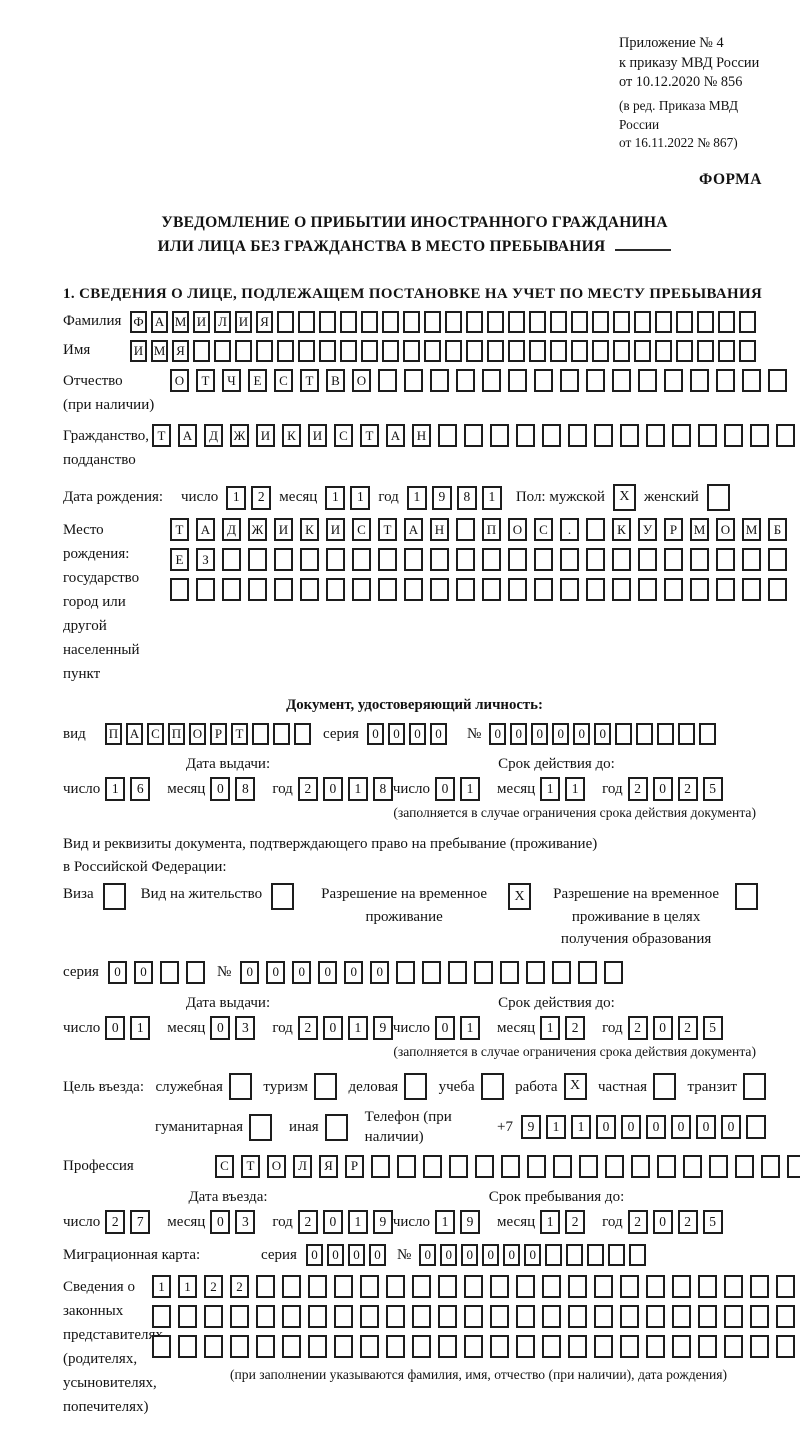  I want to click on form-cell: К, so click(291, 435).